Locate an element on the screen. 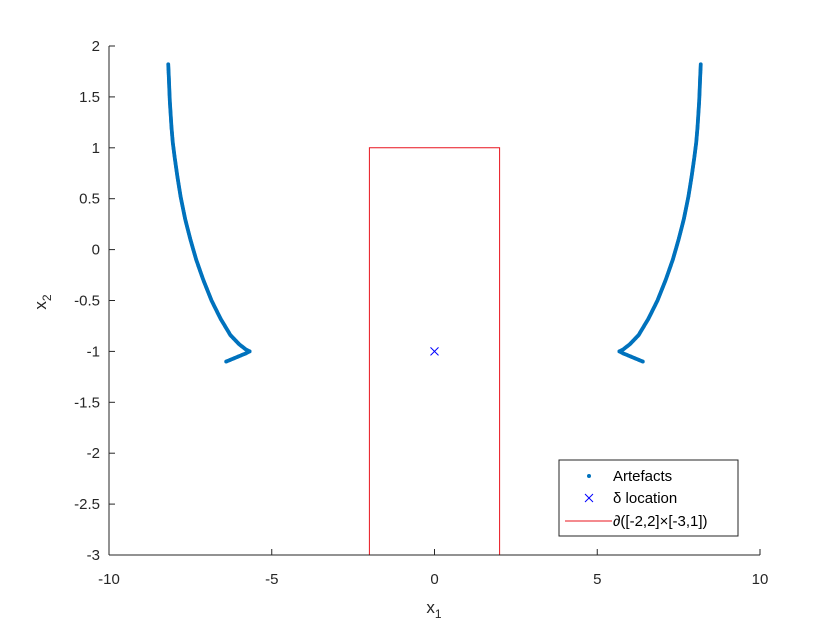 This screenshot has width=840, height=630. y-tick-label: 0 is located at coordinates (96, 250).